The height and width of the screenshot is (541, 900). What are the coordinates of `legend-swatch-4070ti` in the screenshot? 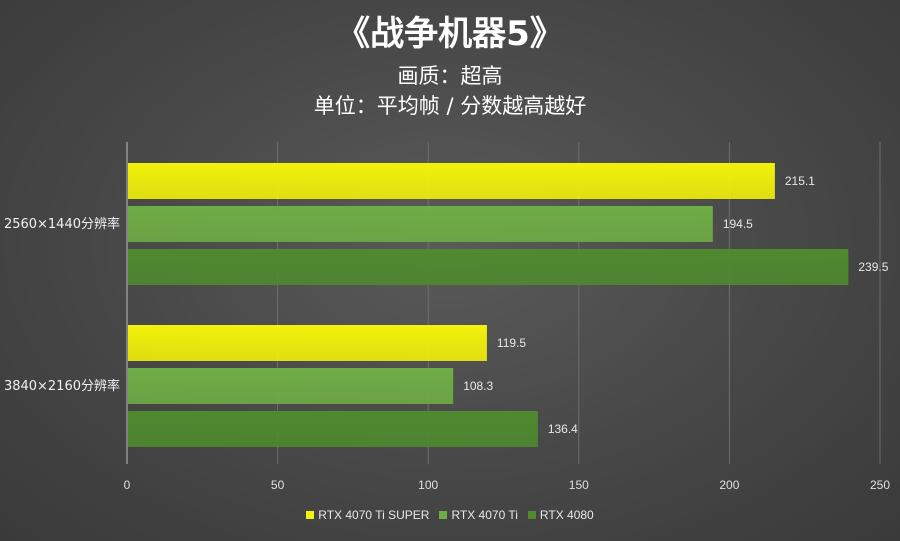 It's located at (443, 515).